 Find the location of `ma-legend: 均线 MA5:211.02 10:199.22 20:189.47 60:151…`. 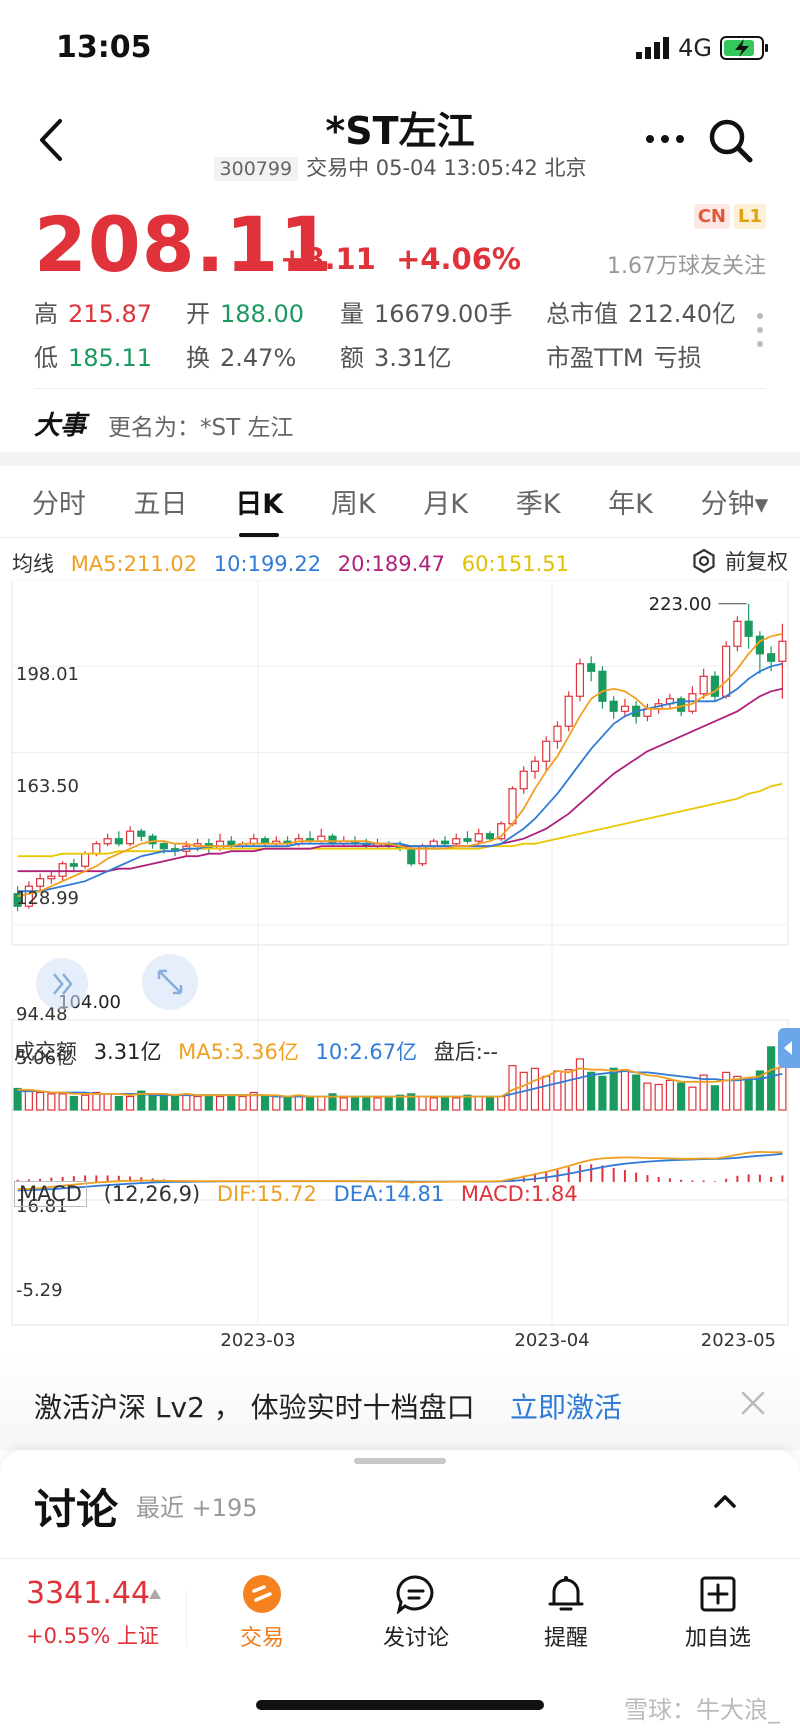

ma-legend: 均线 MA5:211.02 10:199.22 20:189.47 60:151… is located at coordinates (295, 563).